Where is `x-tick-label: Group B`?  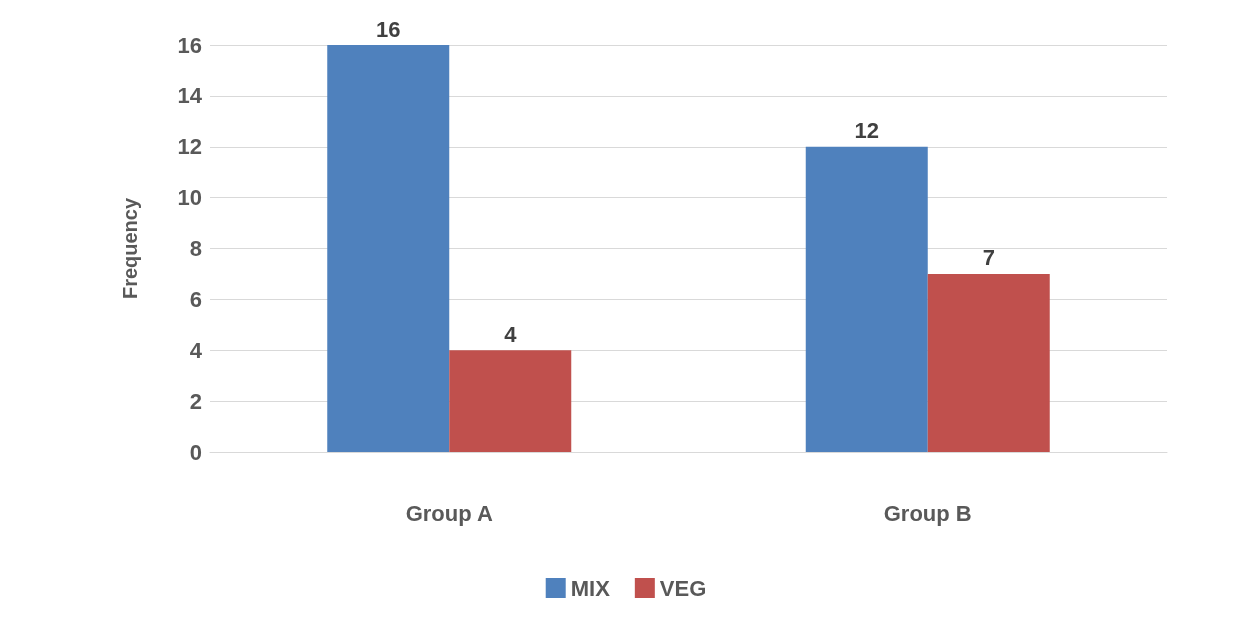 x-tick-label: Group B is located at coordinates (927, 513).